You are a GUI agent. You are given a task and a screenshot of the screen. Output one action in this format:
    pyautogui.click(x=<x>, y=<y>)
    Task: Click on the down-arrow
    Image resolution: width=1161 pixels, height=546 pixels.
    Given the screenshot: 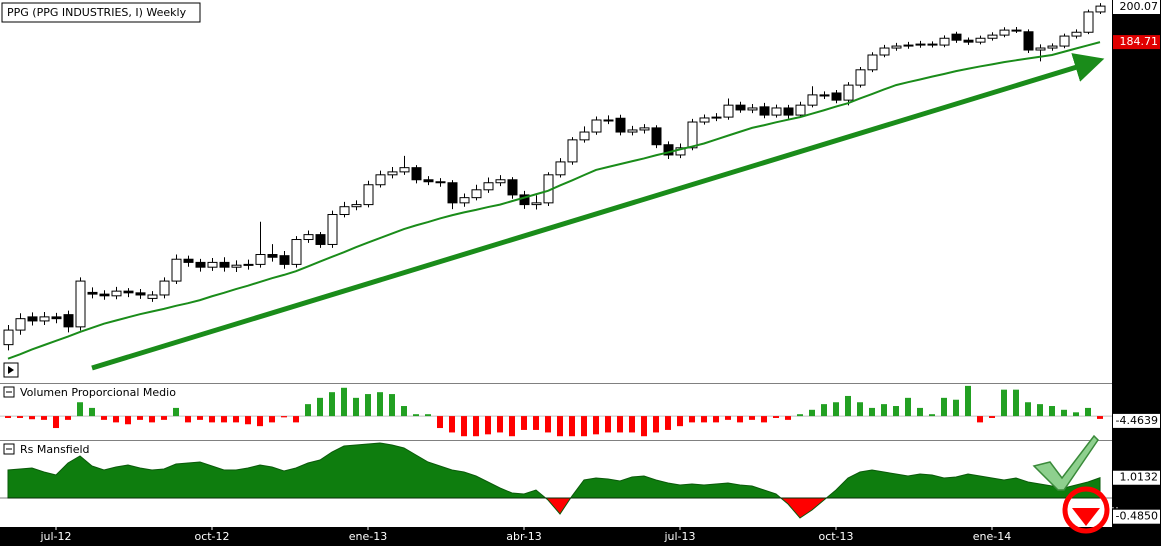 What is the action you would take?
    pyautogui.click(x=1086, y=517)
    